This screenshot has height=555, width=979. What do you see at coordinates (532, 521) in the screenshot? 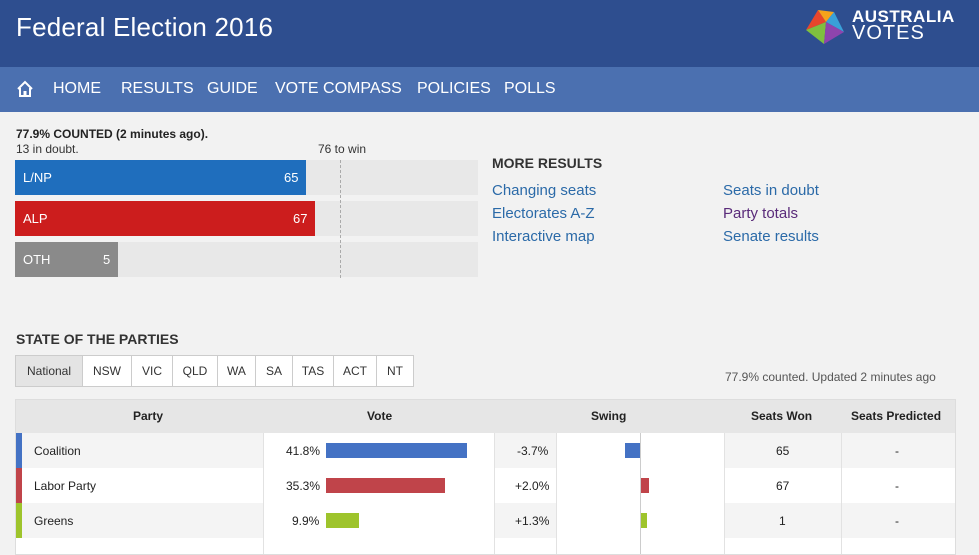
I see `swing-percent: +1.3%` at bounding box center [532, 521].